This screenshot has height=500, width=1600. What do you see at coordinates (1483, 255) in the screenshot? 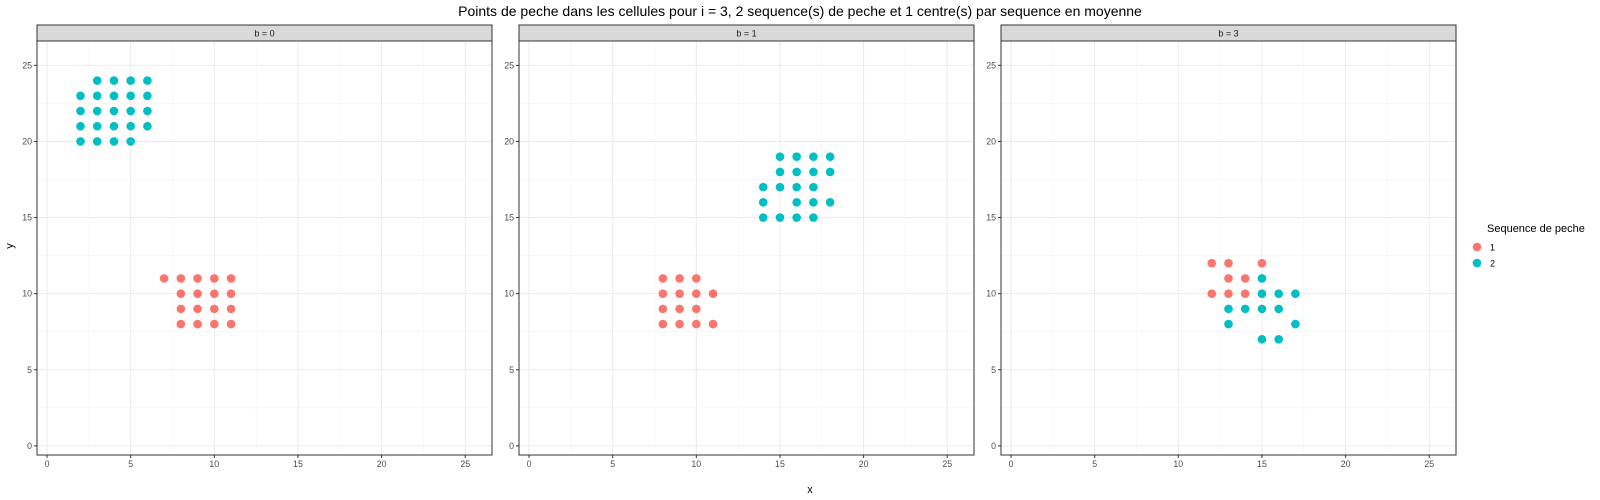
I see `legend-items: 12` at bounding box center [1483, 255].